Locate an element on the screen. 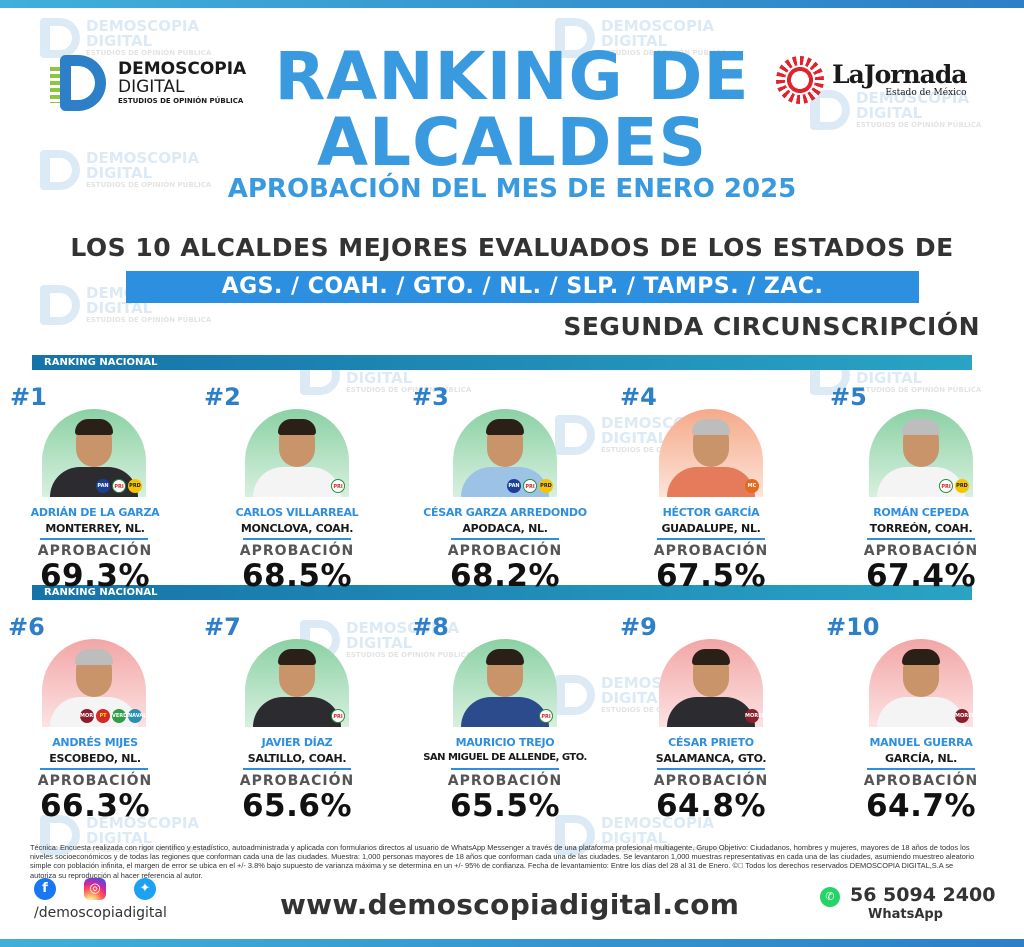 The height and width of the screenshot is (947, 1024). rank-number: #10 is located at coordinates (853, 627).